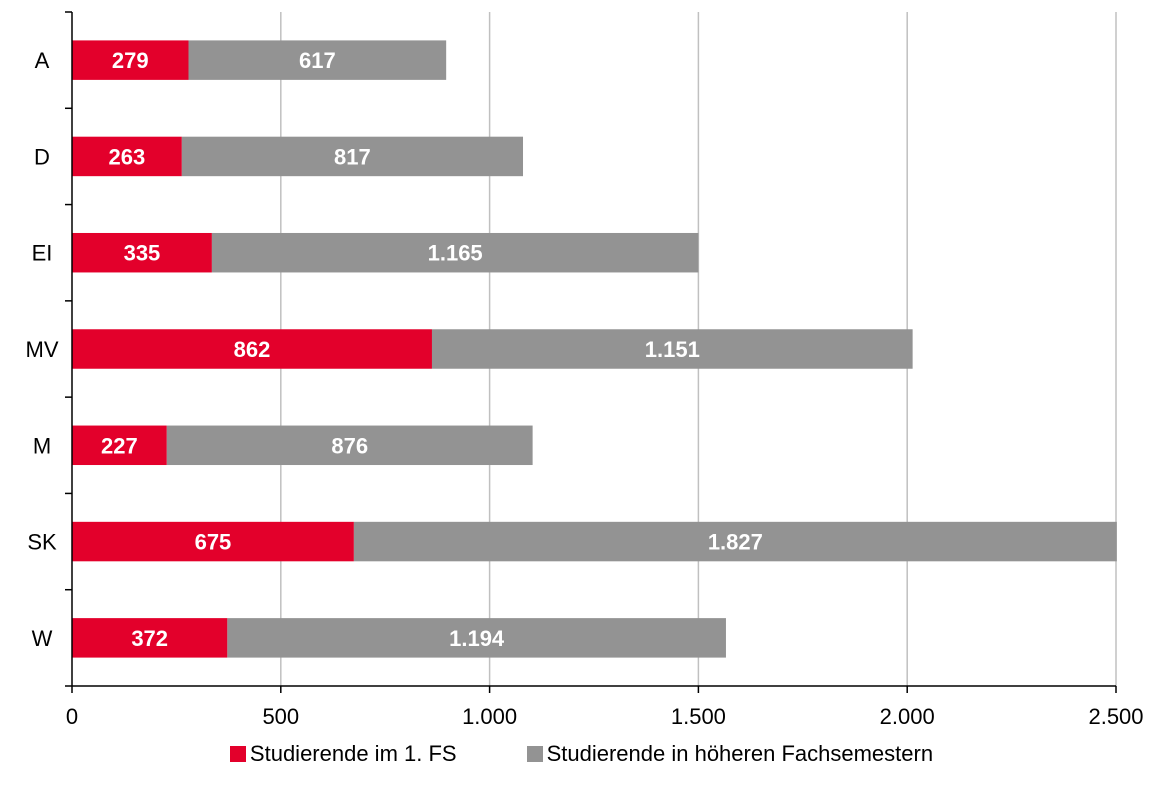 The width and height of the screenshot is (1163, 798). I want to click on data-label-mv-series-2: 1.151, so click(672, 349).